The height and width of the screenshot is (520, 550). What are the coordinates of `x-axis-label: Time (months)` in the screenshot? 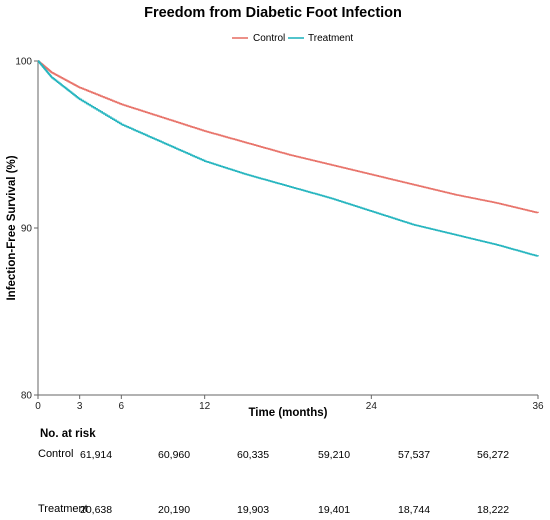 It's located at (287, 413).